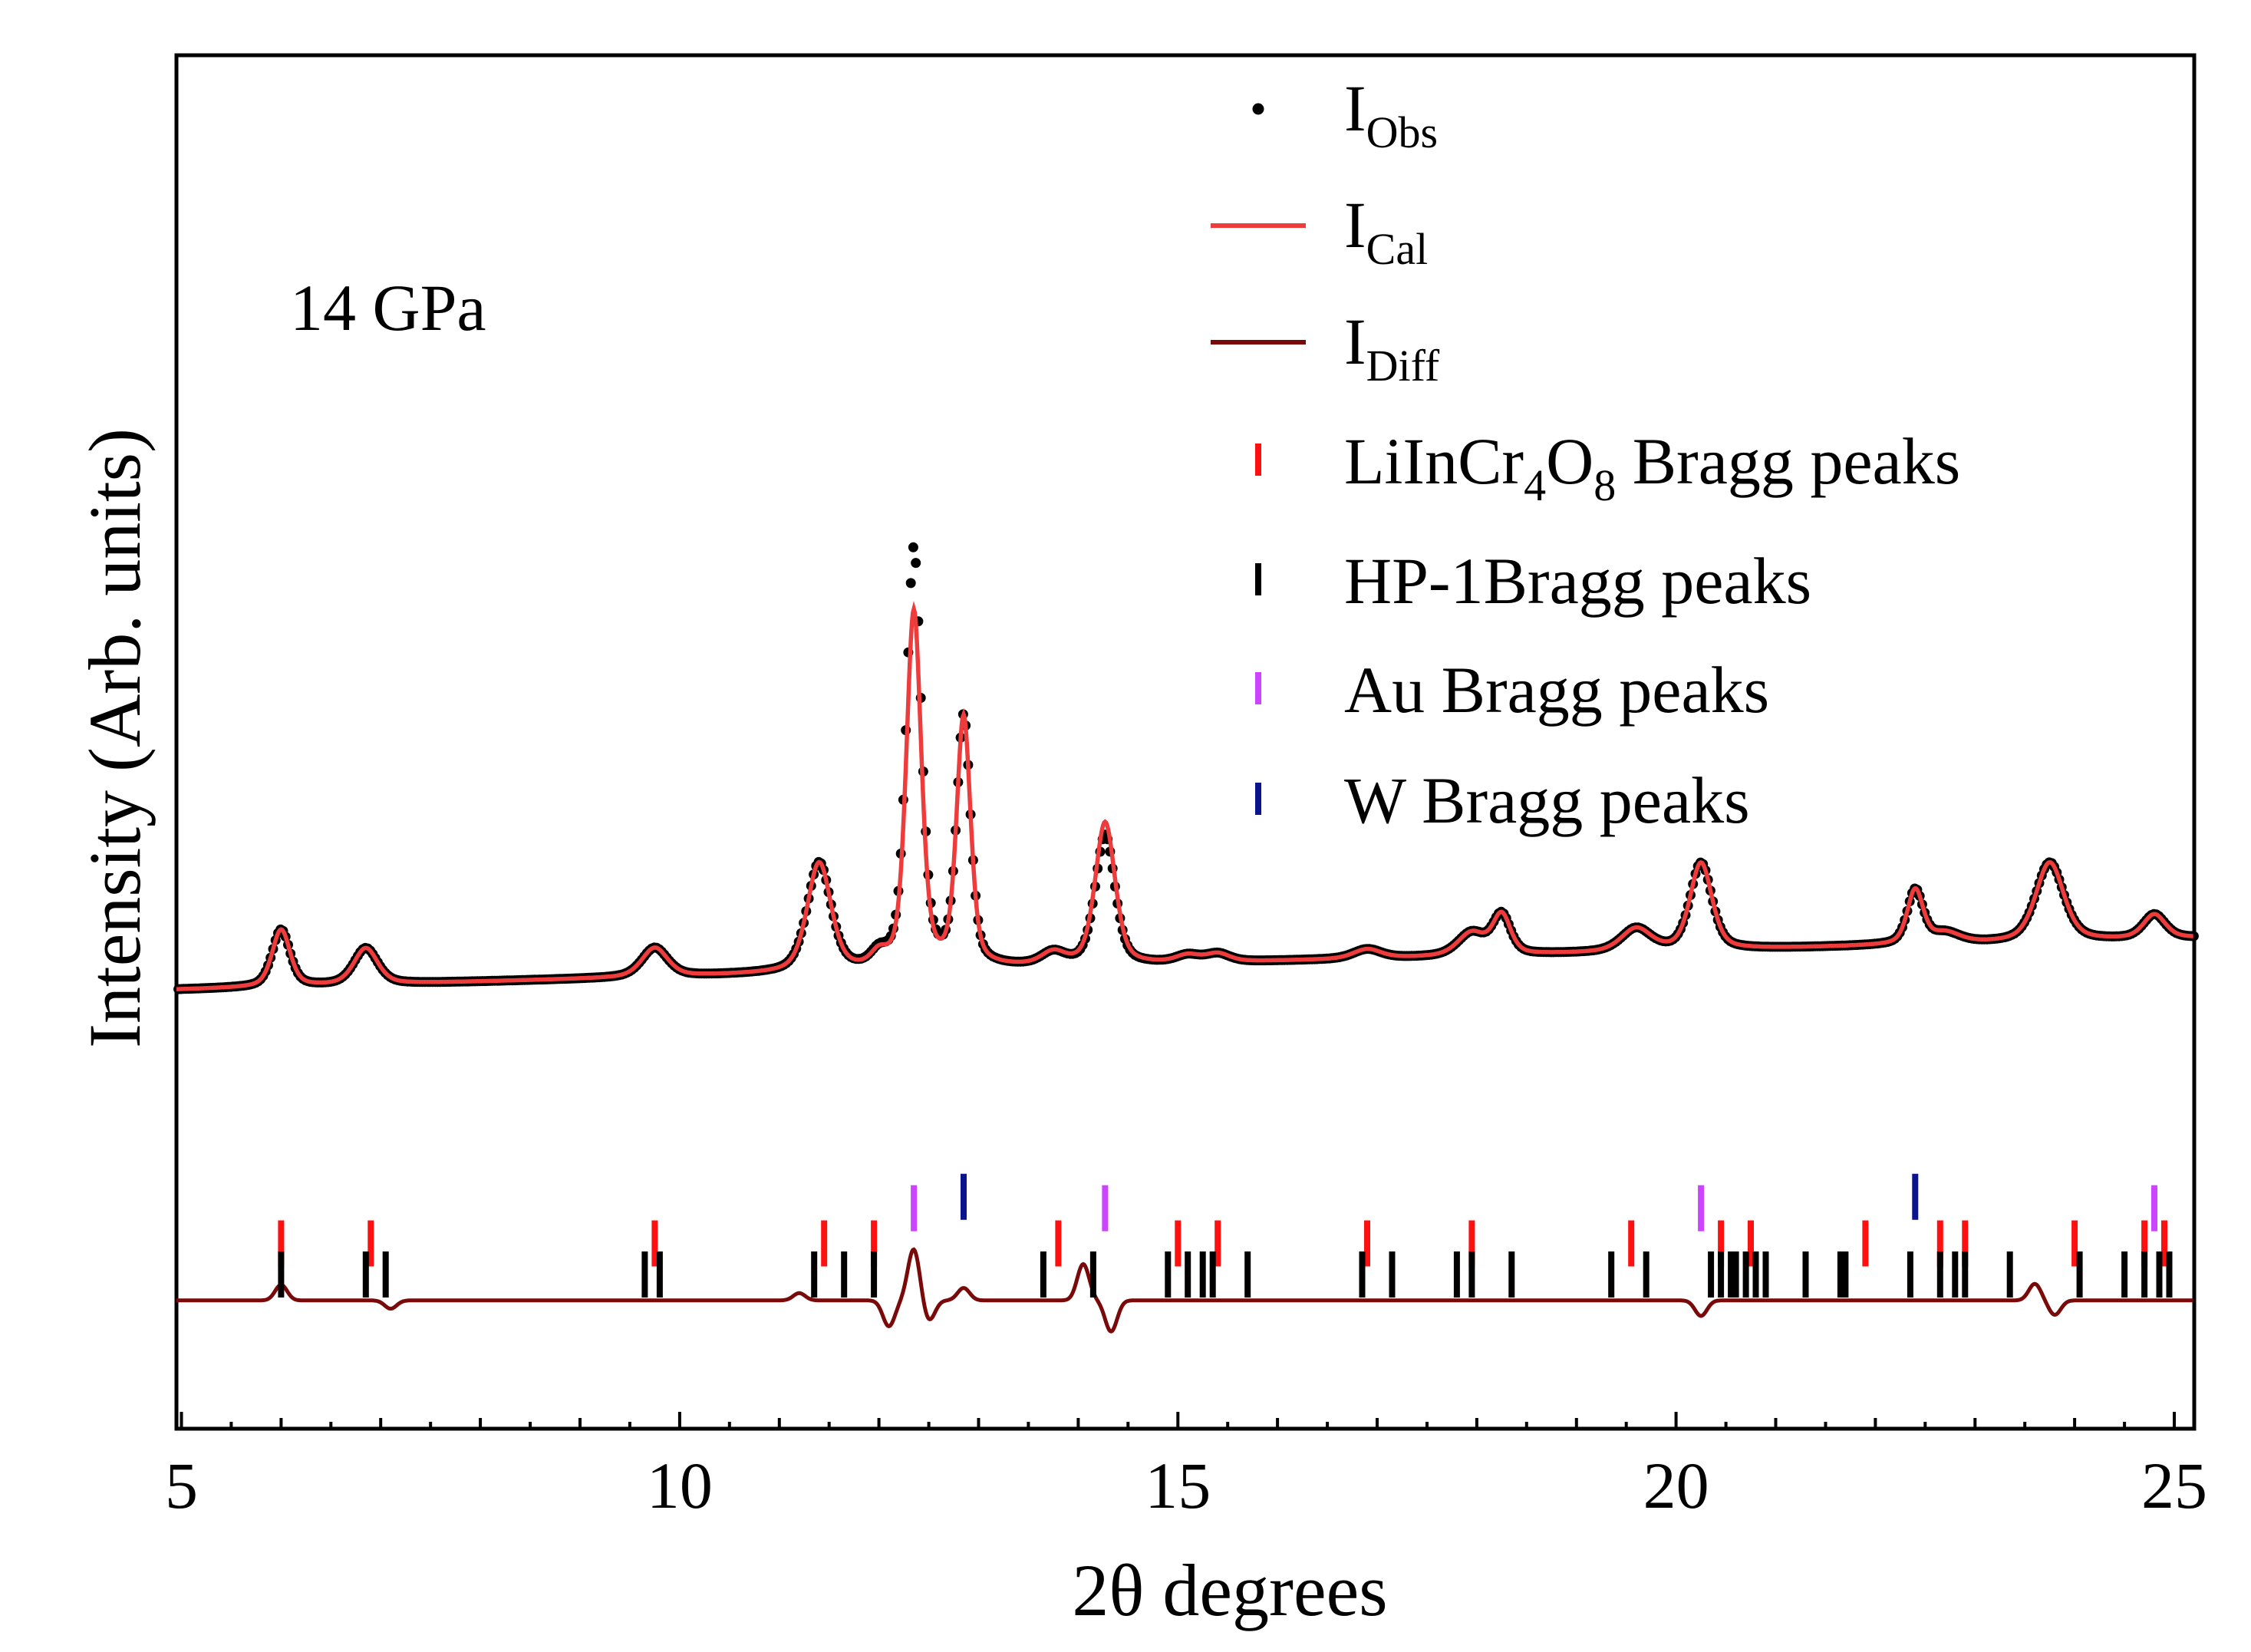 The image size is (2251, 1652). Describe the element at coordinates (1569, 461) in the screenshot. I see `legend-label-main: O` at that location.